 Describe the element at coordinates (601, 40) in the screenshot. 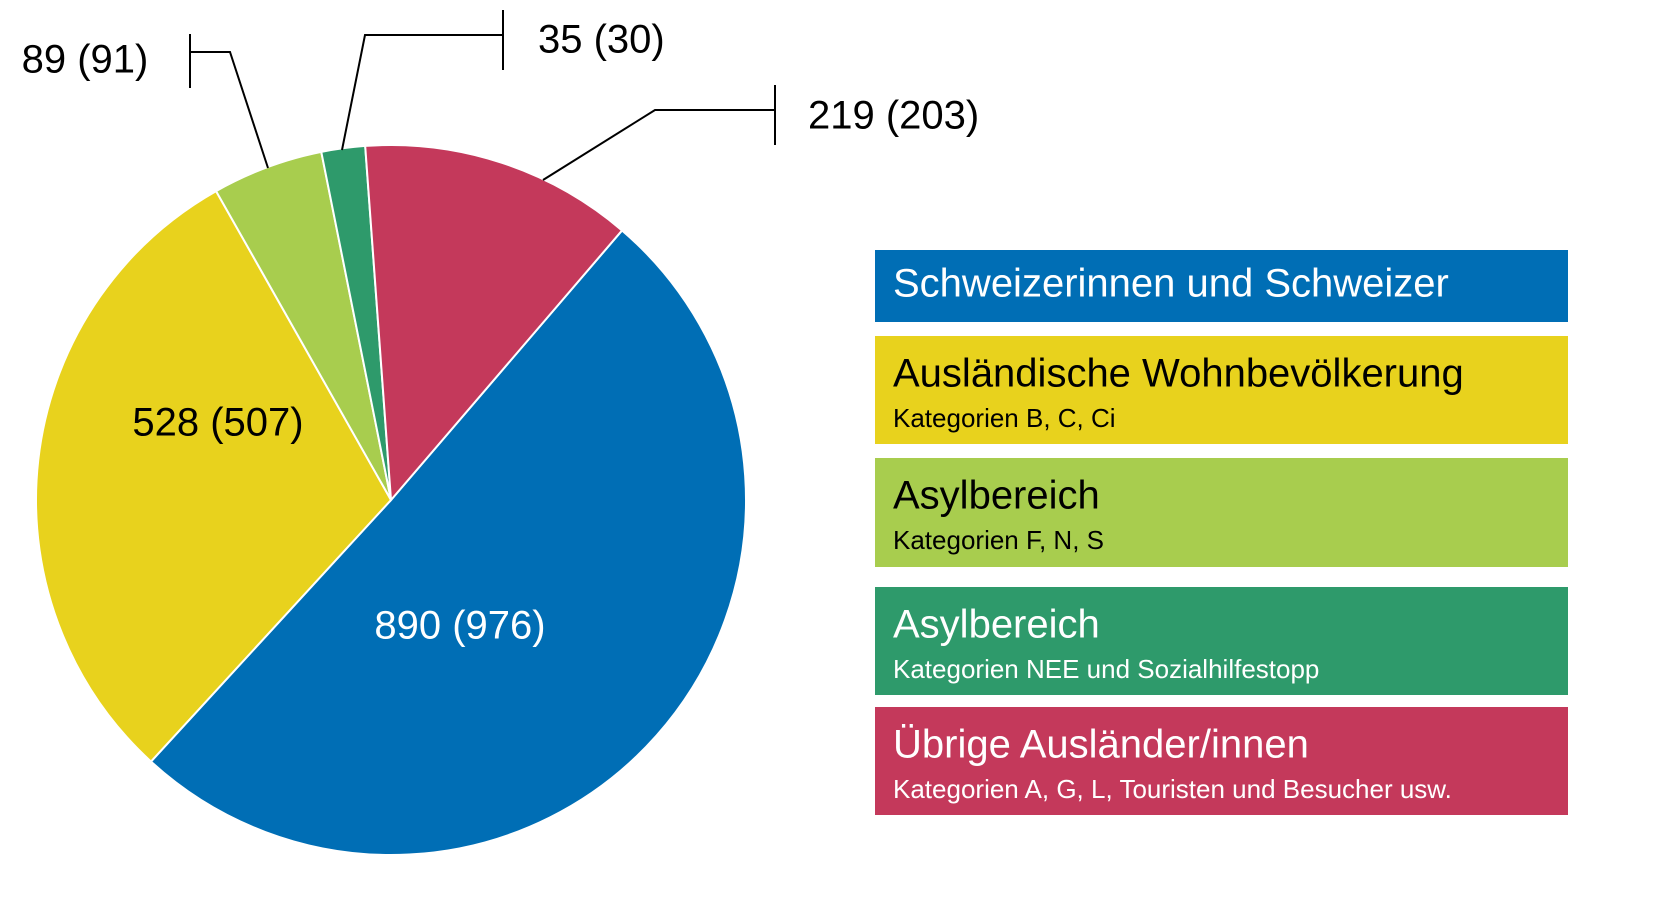

I see `data-label: 35 (30)` at that location.